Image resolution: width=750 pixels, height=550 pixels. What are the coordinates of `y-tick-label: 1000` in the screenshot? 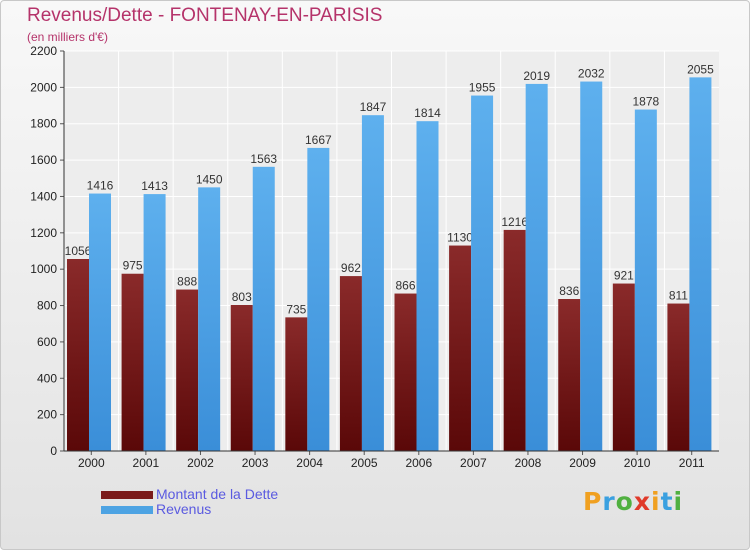 It's located at (43, 269).